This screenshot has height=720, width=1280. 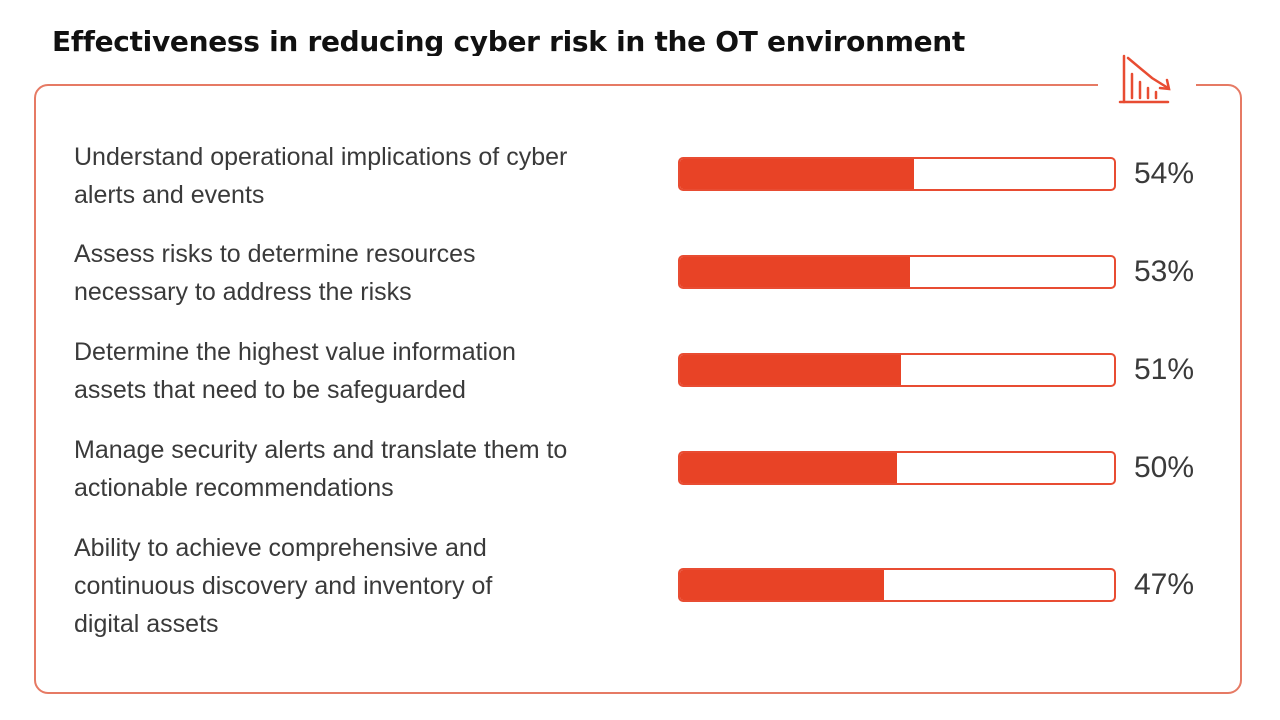 I want to click on declining-bar-chart-icon, so click(x=1144, y=79).